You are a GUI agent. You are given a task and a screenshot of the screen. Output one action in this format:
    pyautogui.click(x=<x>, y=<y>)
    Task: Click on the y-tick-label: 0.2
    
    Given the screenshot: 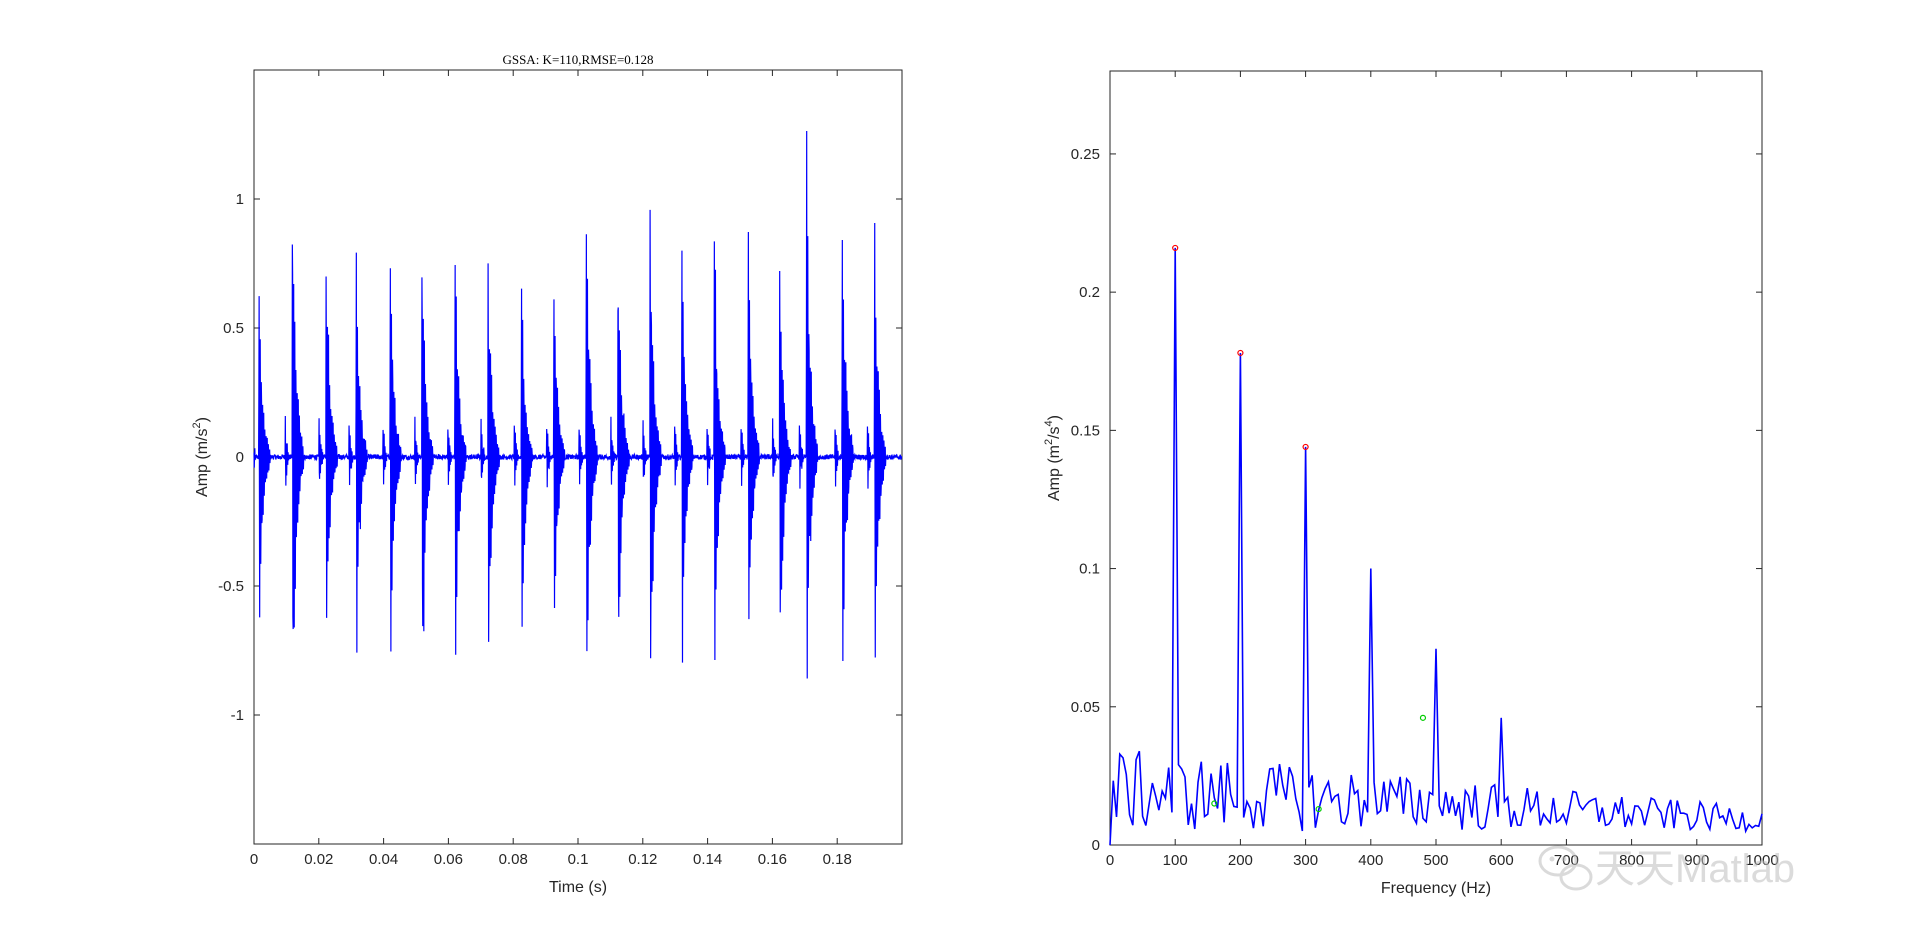 What is the action you would take?
    pyautogui.click(x=1089, y=292)
    